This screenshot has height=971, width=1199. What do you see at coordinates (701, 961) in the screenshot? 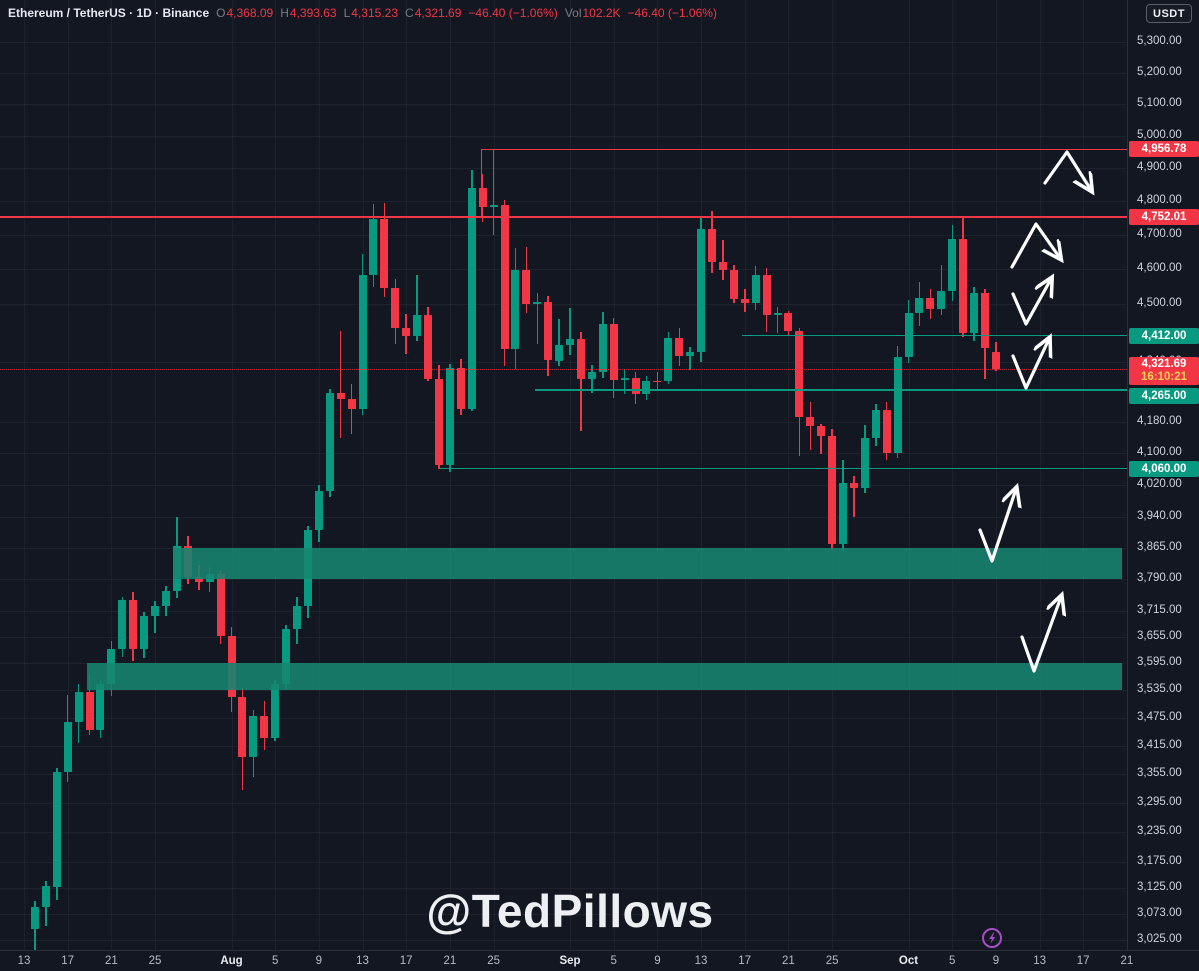
I see `time-tick-label: 13` at bounding box center [701, 961].